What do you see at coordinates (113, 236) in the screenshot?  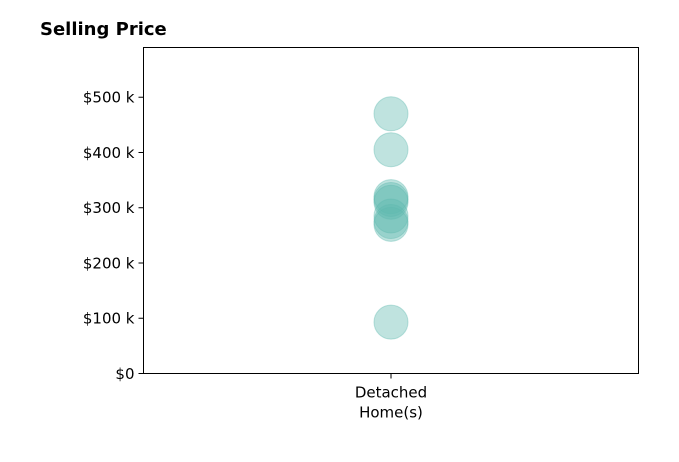 I see `y-axis: $0 $100 k $200 k $300 k $400 k $500 k` at bounding box center [113, 236].